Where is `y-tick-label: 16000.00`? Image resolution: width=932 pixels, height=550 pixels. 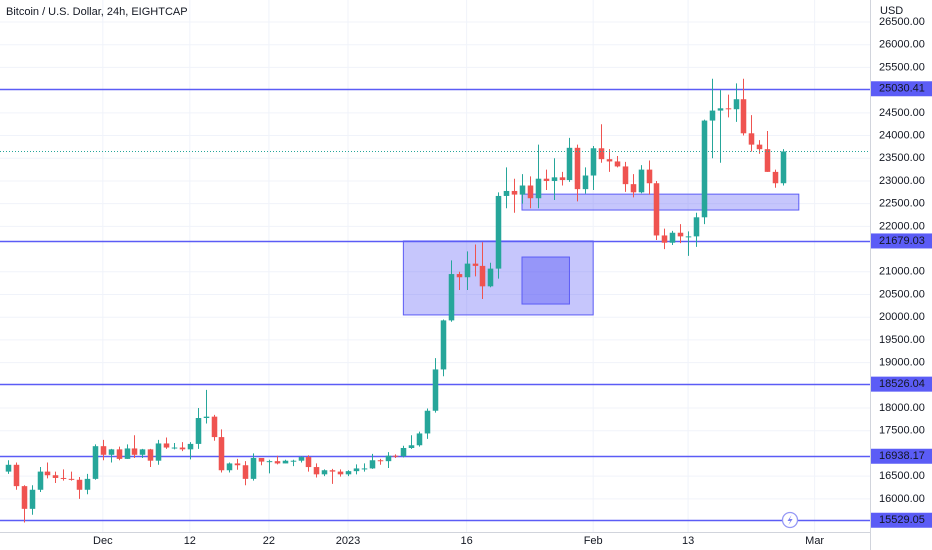 y-tick-label: 16000.00 is located at coordinates (902, 499).